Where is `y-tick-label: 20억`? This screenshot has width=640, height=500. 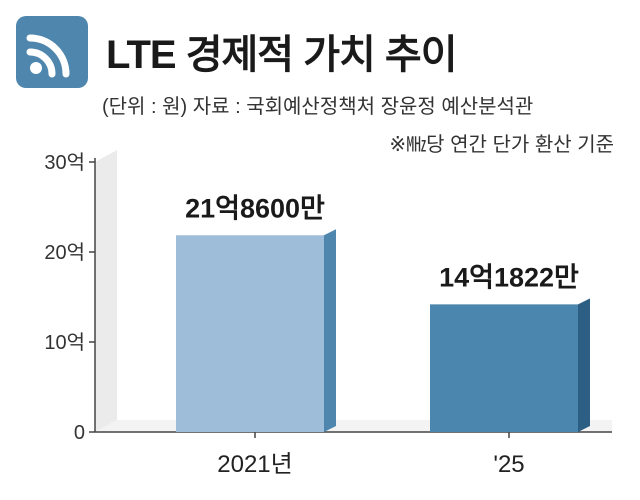
y-tick-label: 20억 is located at coordinates (64, 252).